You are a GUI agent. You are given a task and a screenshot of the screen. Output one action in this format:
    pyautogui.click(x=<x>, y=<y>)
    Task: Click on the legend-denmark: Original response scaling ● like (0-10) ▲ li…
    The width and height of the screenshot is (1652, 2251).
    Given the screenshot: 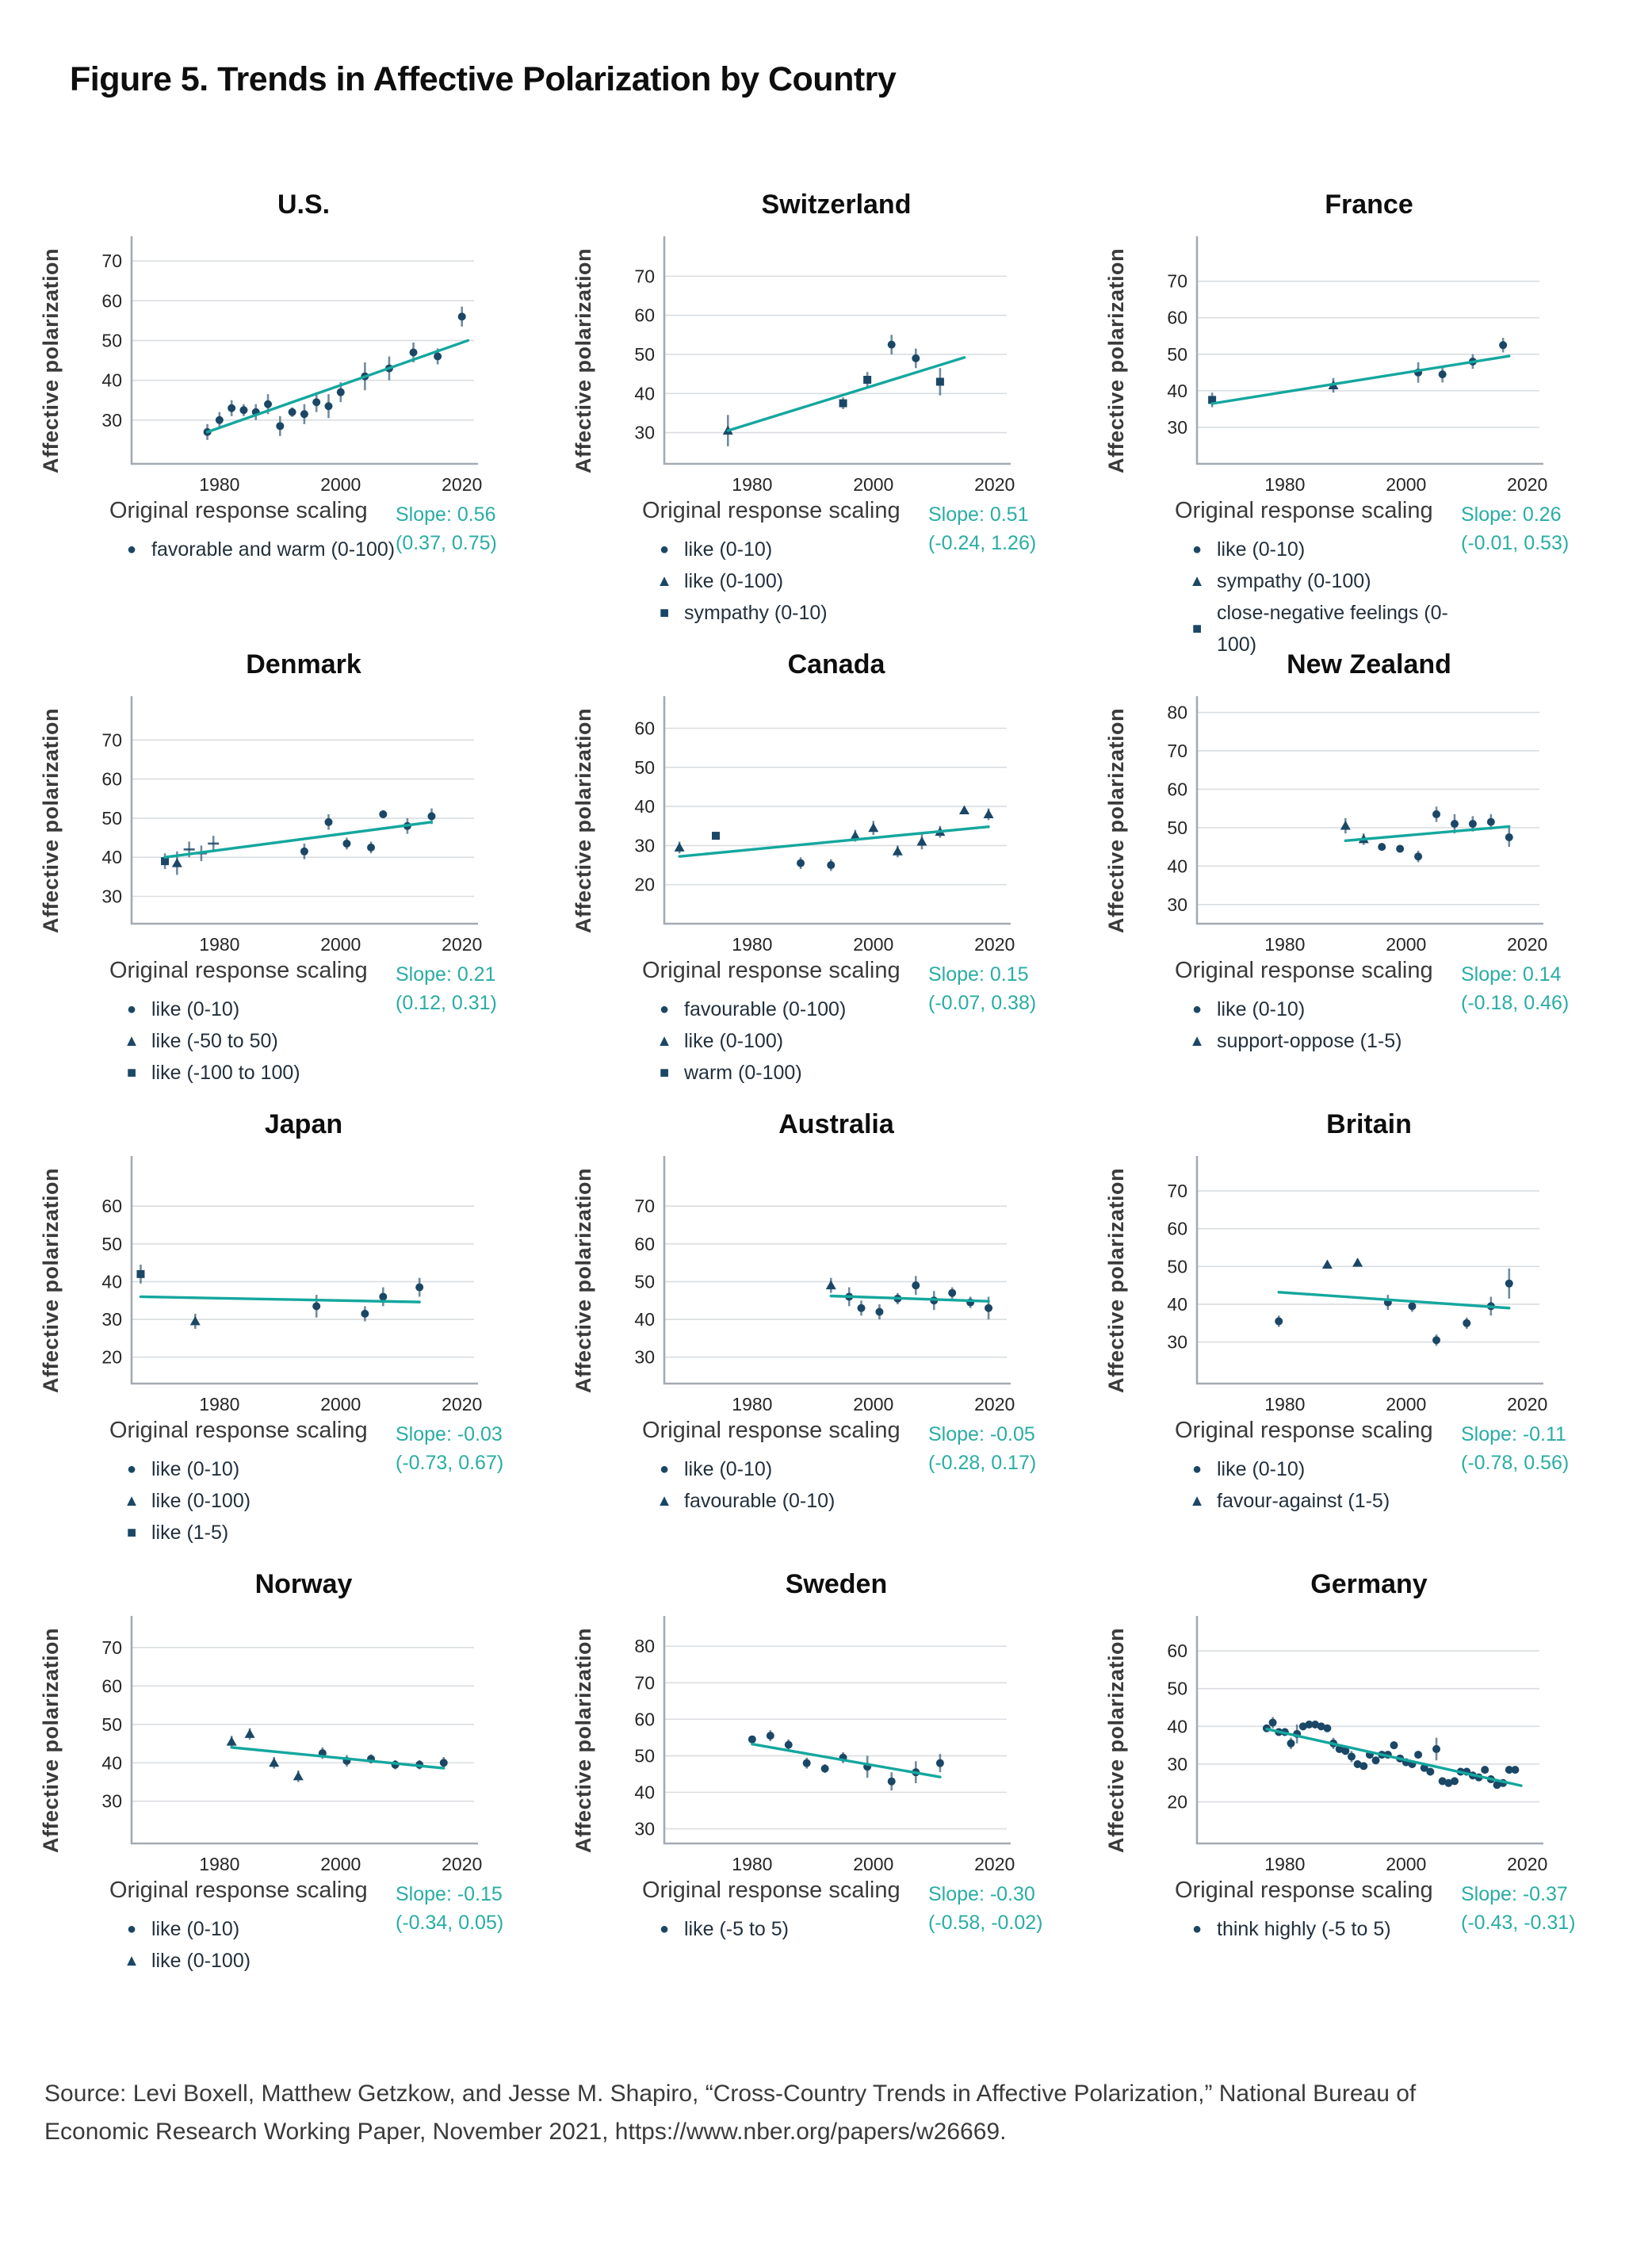 What is the action you would take?
    pyautogui.click(x=238, y=1023)
    